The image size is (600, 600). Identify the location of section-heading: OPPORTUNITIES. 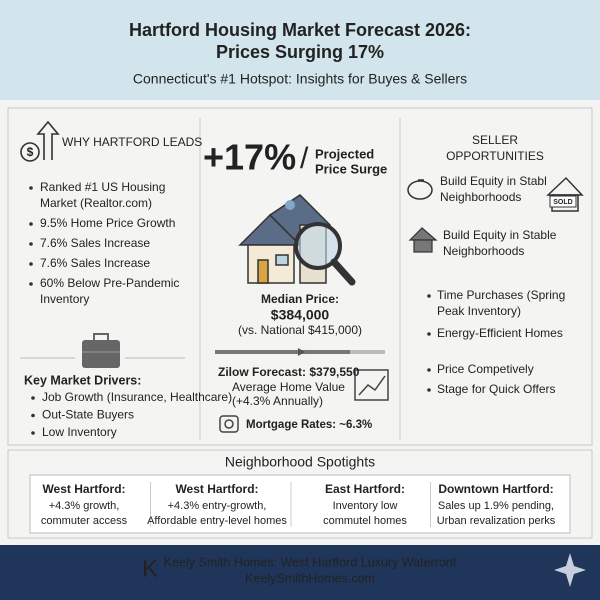
(495, 156).